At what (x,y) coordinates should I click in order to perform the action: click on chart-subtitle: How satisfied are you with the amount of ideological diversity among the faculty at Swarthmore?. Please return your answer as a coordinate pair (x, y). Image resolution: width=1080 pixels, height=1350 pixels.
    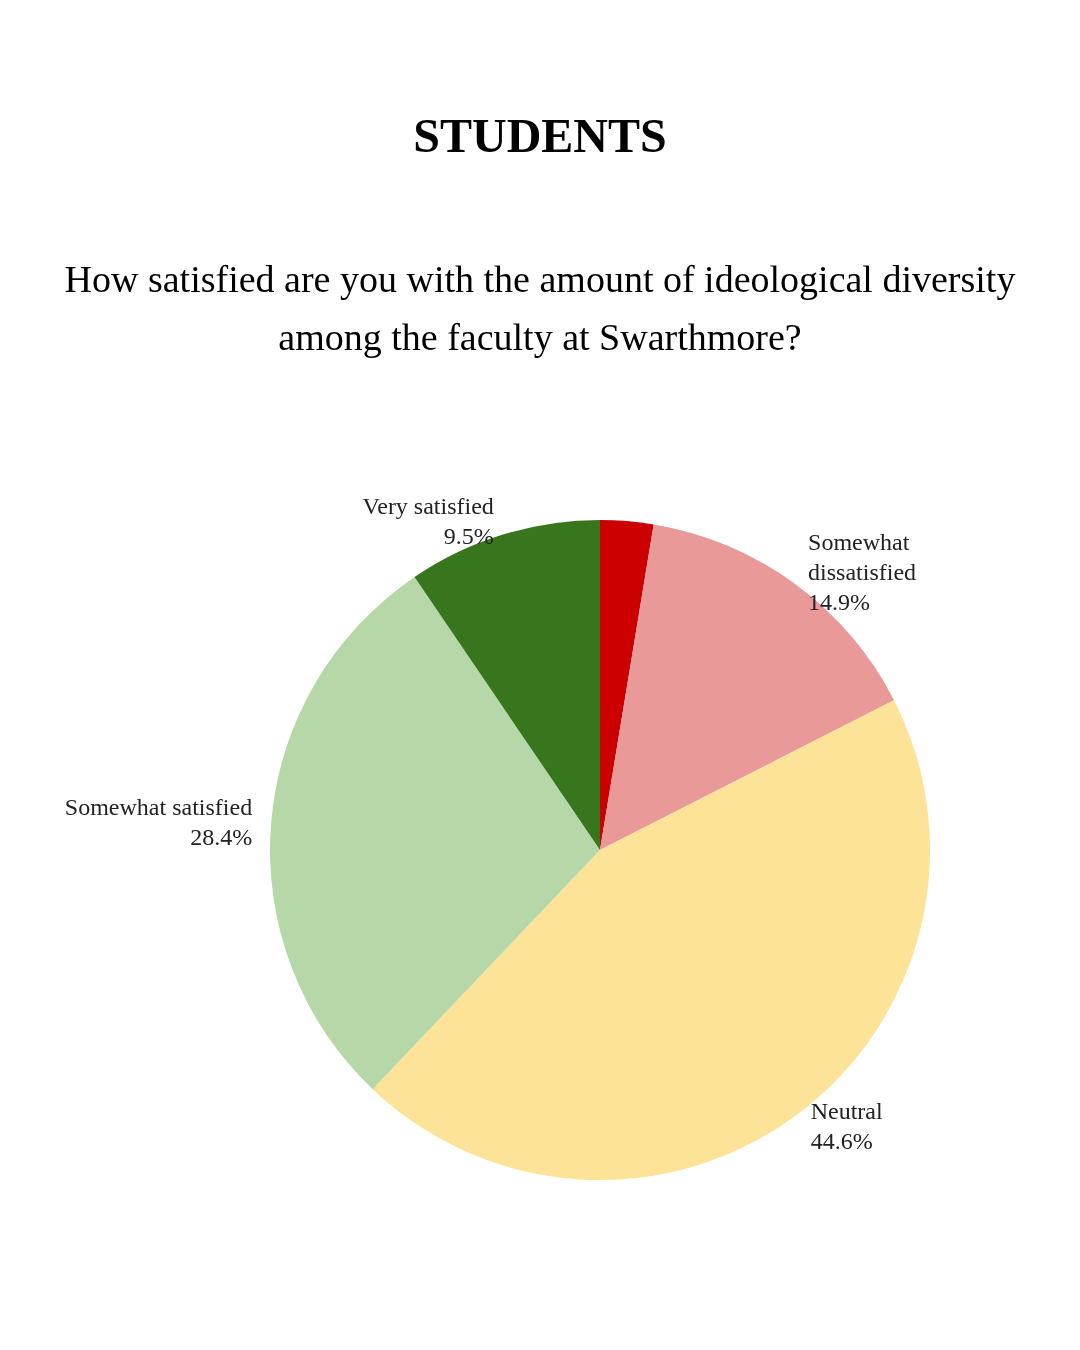
    Looking at the image, I should click on (540, 308).